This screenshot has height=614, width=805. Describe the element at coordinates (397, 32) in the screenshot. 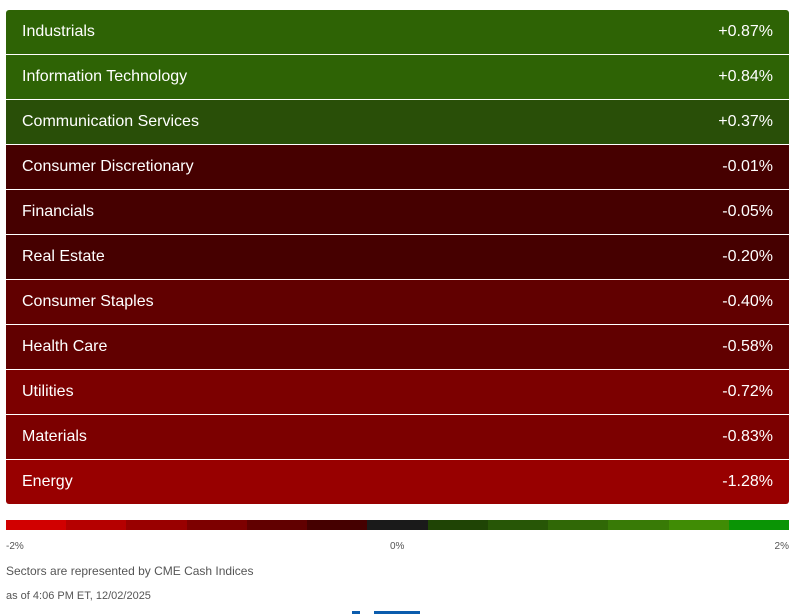

I see `sector-row: Industrials +0.87%` at that location.